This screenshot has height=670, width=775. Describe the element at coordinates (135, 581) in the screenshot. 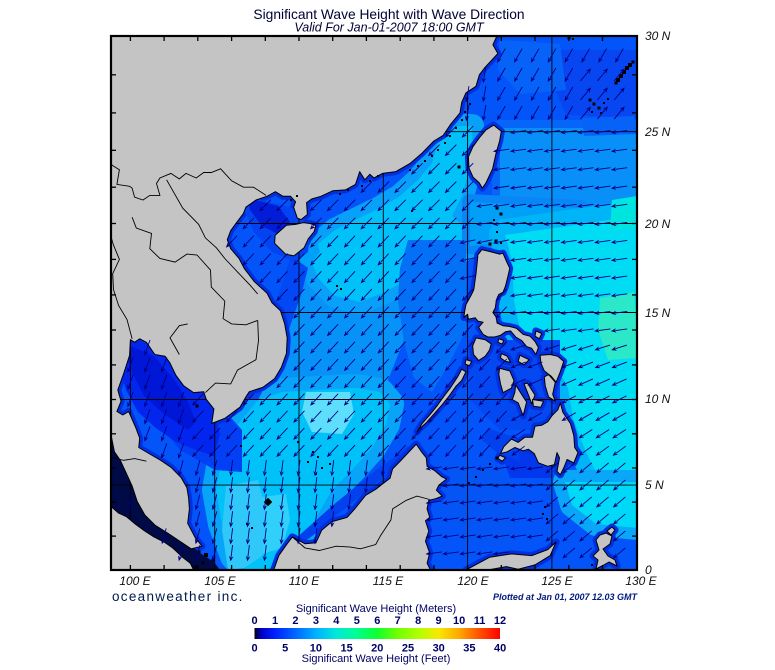

I see `svg-text: 100 E` at that location.